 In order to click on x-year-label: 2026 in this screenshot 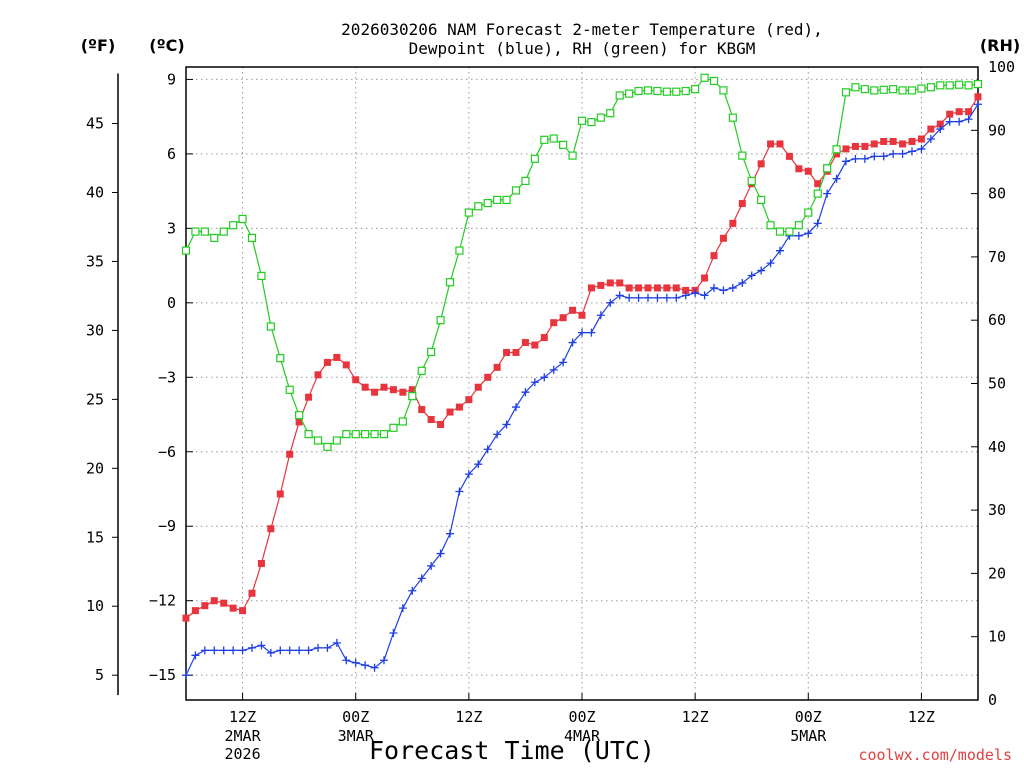, I will do `click(243, 754)`.